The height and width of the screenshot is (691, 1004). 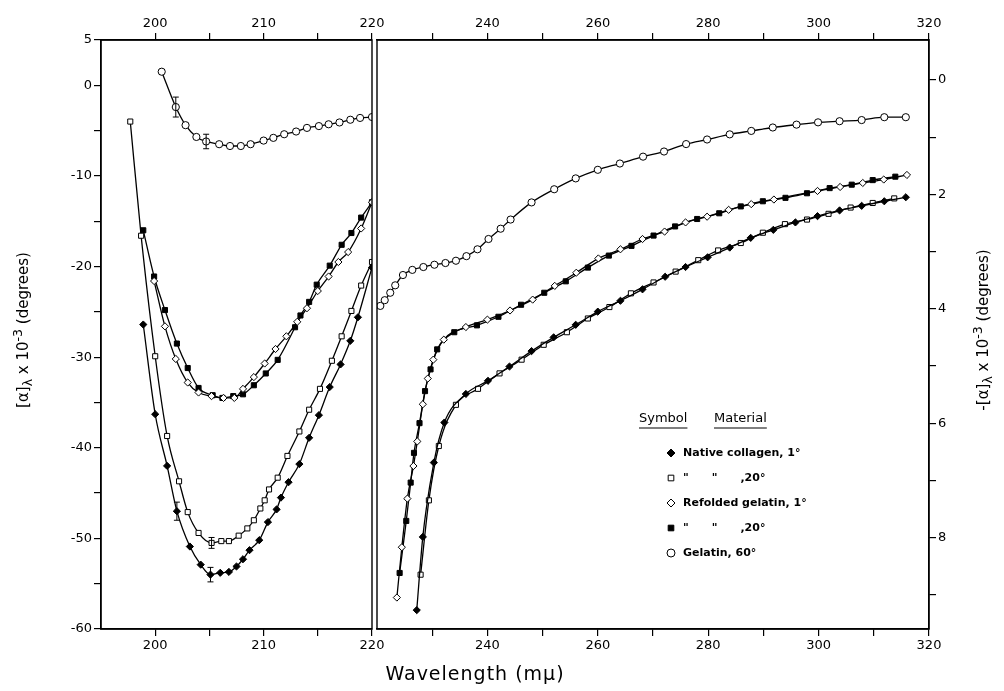 What do you see at coordinates (745, 502) in the screenshot?
I see `legend-label: Refolded gelatin, 1°` at bounding box center [745, 502].